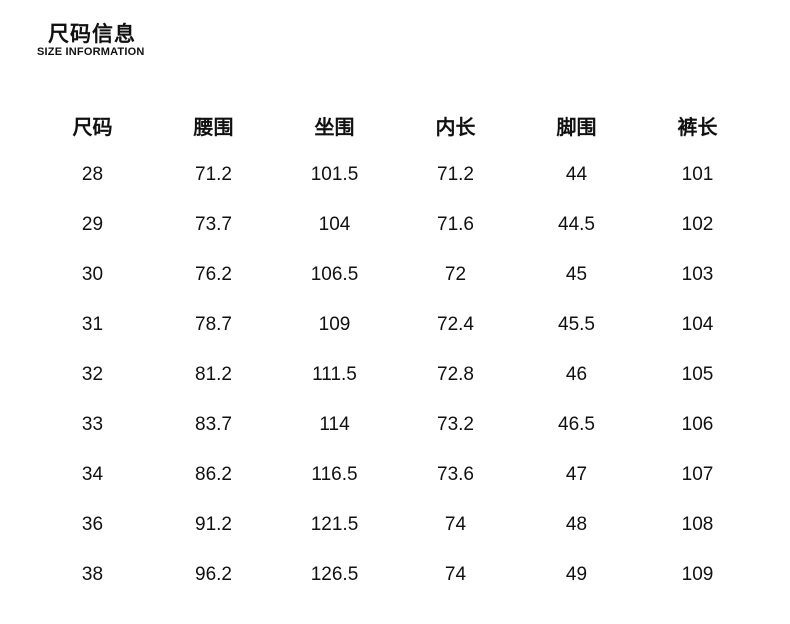 This screenshot has width=790, height=624. What do you see at coordinates (92, 374) in the screenshot?
I see `table-cell: 32` at bounding box center [92, 374].